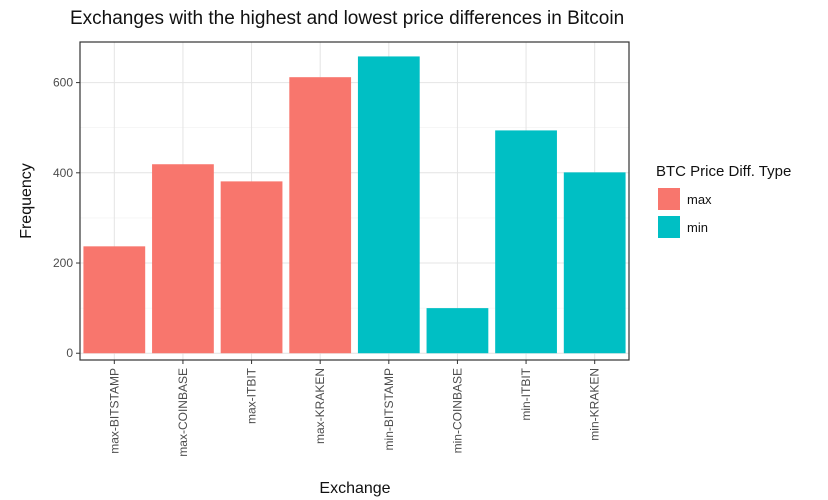  Describe the element at coordinates (669, 227) in the screenshot. I see `legend-swatch-min` at that location.